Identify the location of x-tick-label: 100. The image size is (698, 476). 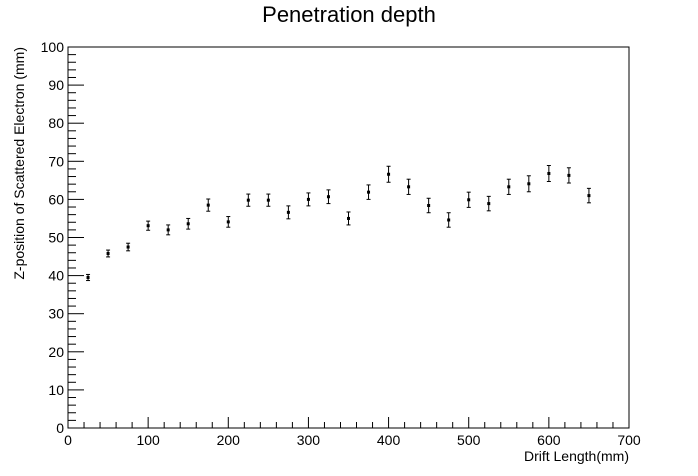
(148, 440).